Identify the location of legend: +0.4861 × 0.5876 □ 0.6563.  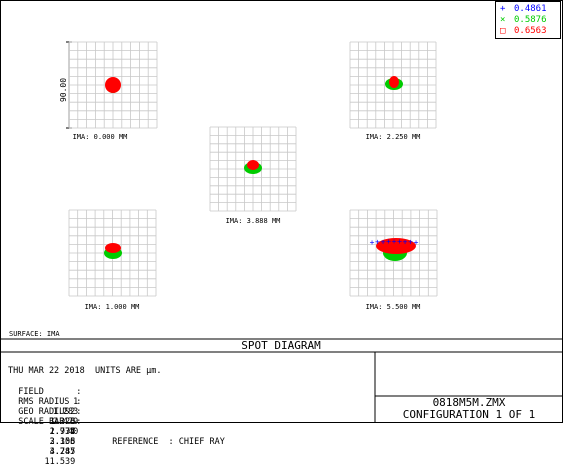
(528, 20).